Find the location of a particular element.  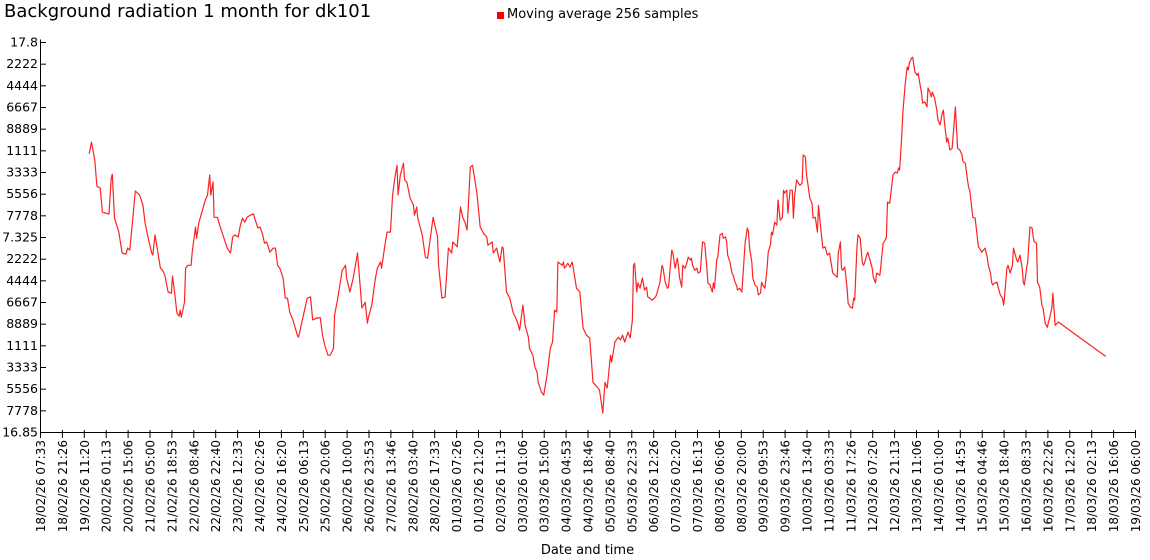

x-tick-label: 25/02/26 06:13 is located at coordinates (304, 486).